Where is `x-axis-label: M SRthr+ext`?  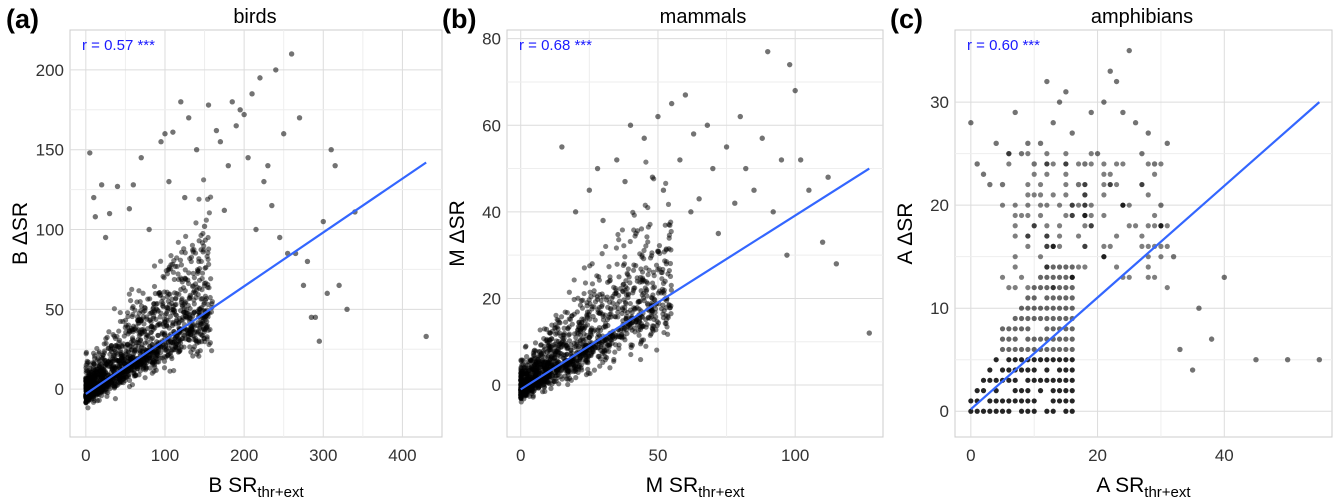
x-axis-label: M SRthr+ext is located at coordinates (696, 485).